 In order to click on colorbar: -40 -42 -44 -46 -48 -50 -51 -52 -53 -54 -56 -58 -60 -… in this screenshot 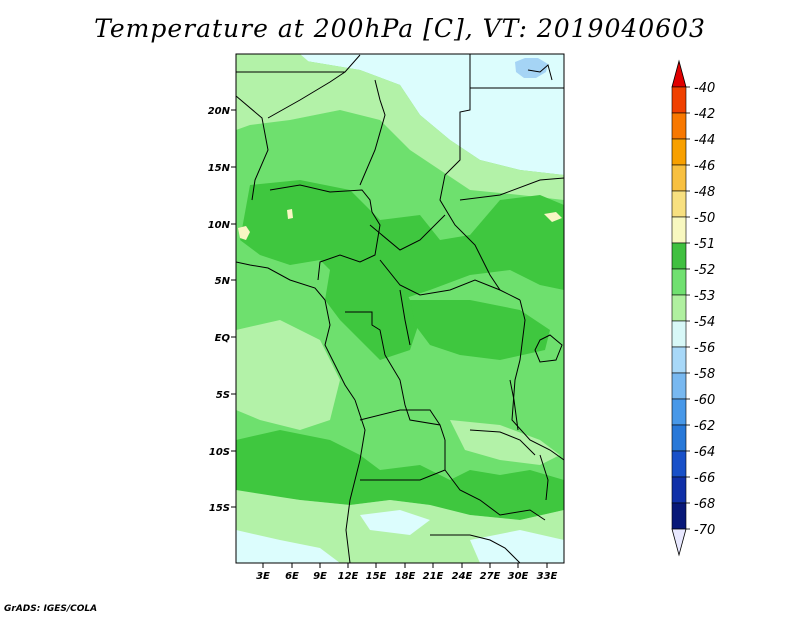, I will do `click(693, 308)`.